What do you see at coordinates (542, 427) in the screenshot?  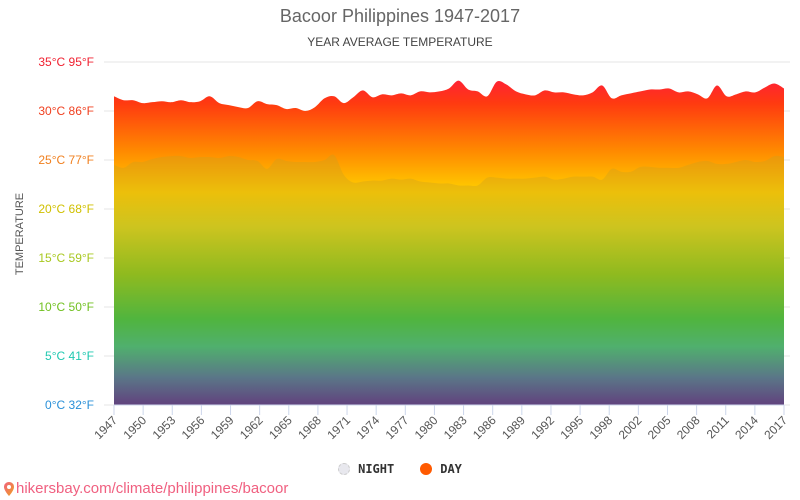 I see `svg-text: 1992` at bounding box center [542, 427].